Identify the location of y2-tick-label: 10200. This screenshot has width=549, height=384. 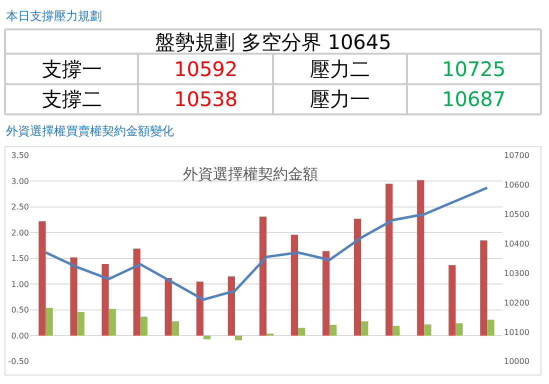
(517, 303).